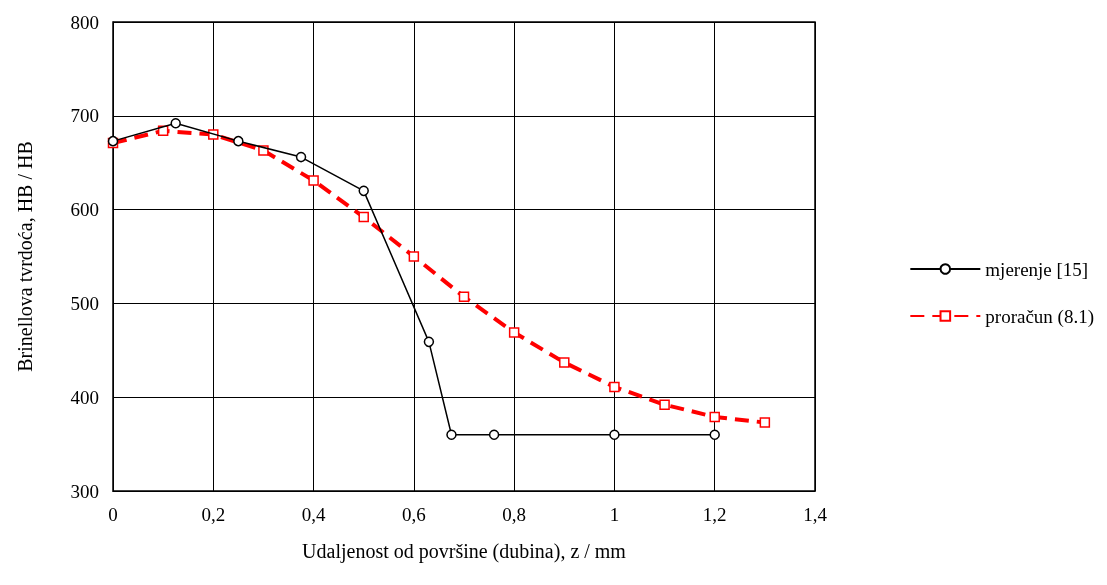  I want to click on x-tick-label: 0,2, so click(213, 514).